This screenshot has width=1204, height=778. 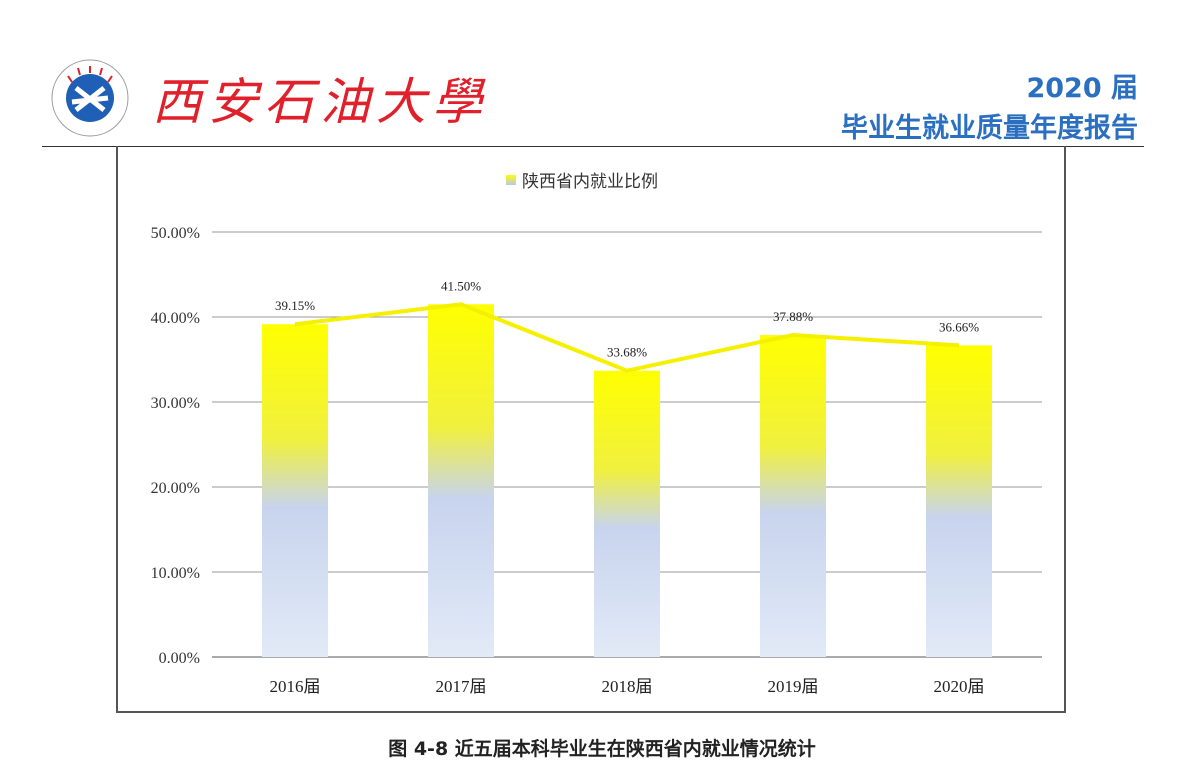 What do you see at coordinates (793, 686) in the screenshot?
I see `x-tick-label: 2019届` at bounding box center [793, 686].